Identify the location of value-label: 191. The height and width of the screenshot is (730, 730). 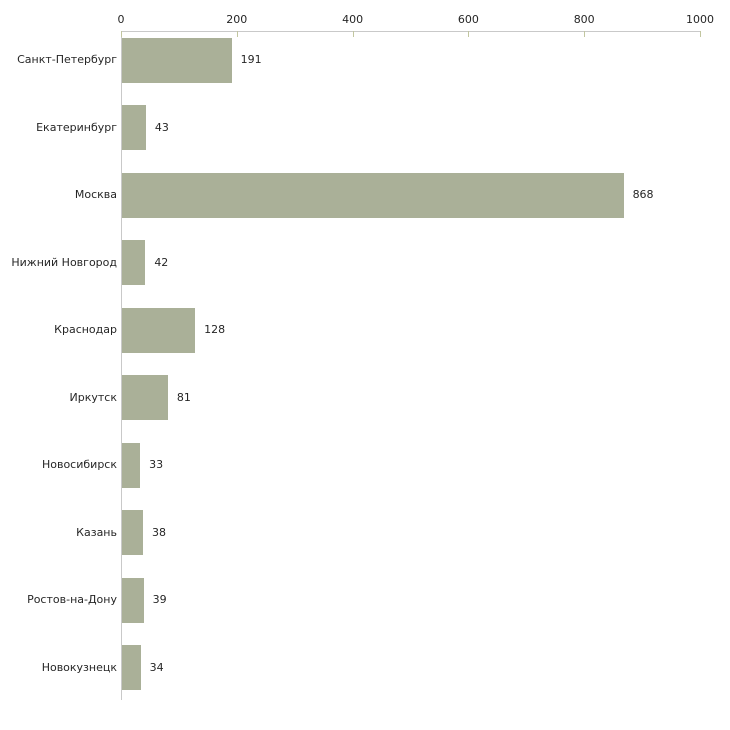
(251, 59).